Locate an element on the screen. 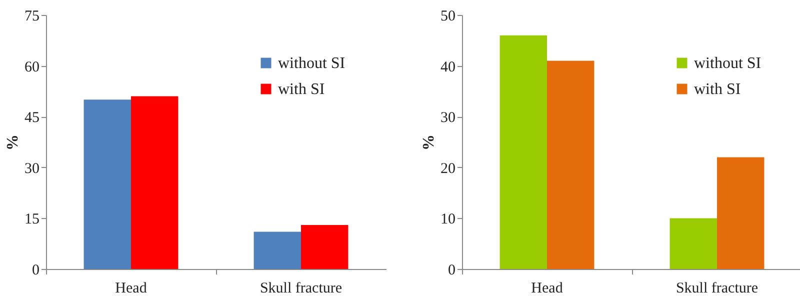  y-tick-label: 10 is located at coordinates (448, 220).